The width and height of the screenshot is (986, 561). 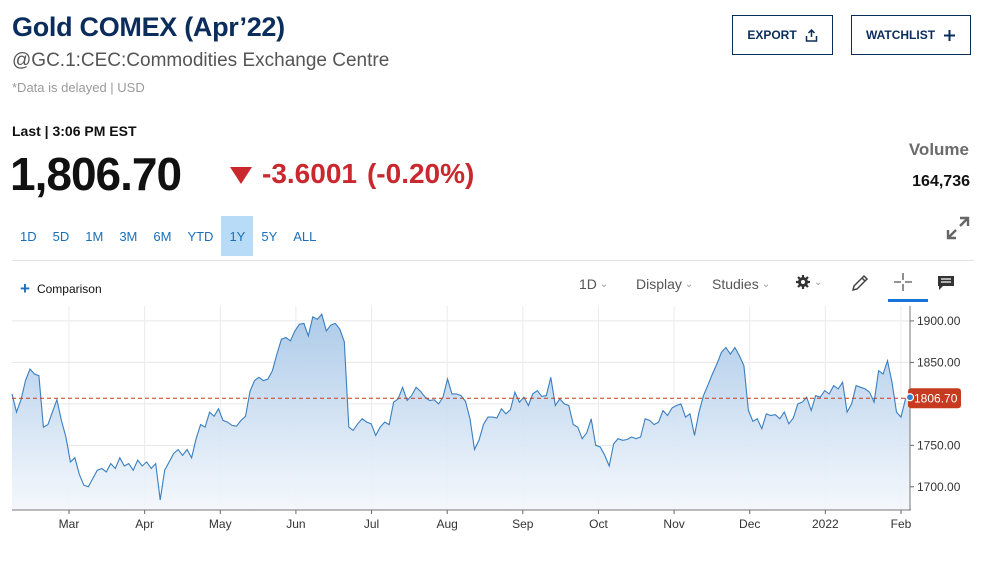 What do you see at coordinates (938, 149) in the screenshot?
I see `volume-label: Volume` at bounding box center [938, 149].